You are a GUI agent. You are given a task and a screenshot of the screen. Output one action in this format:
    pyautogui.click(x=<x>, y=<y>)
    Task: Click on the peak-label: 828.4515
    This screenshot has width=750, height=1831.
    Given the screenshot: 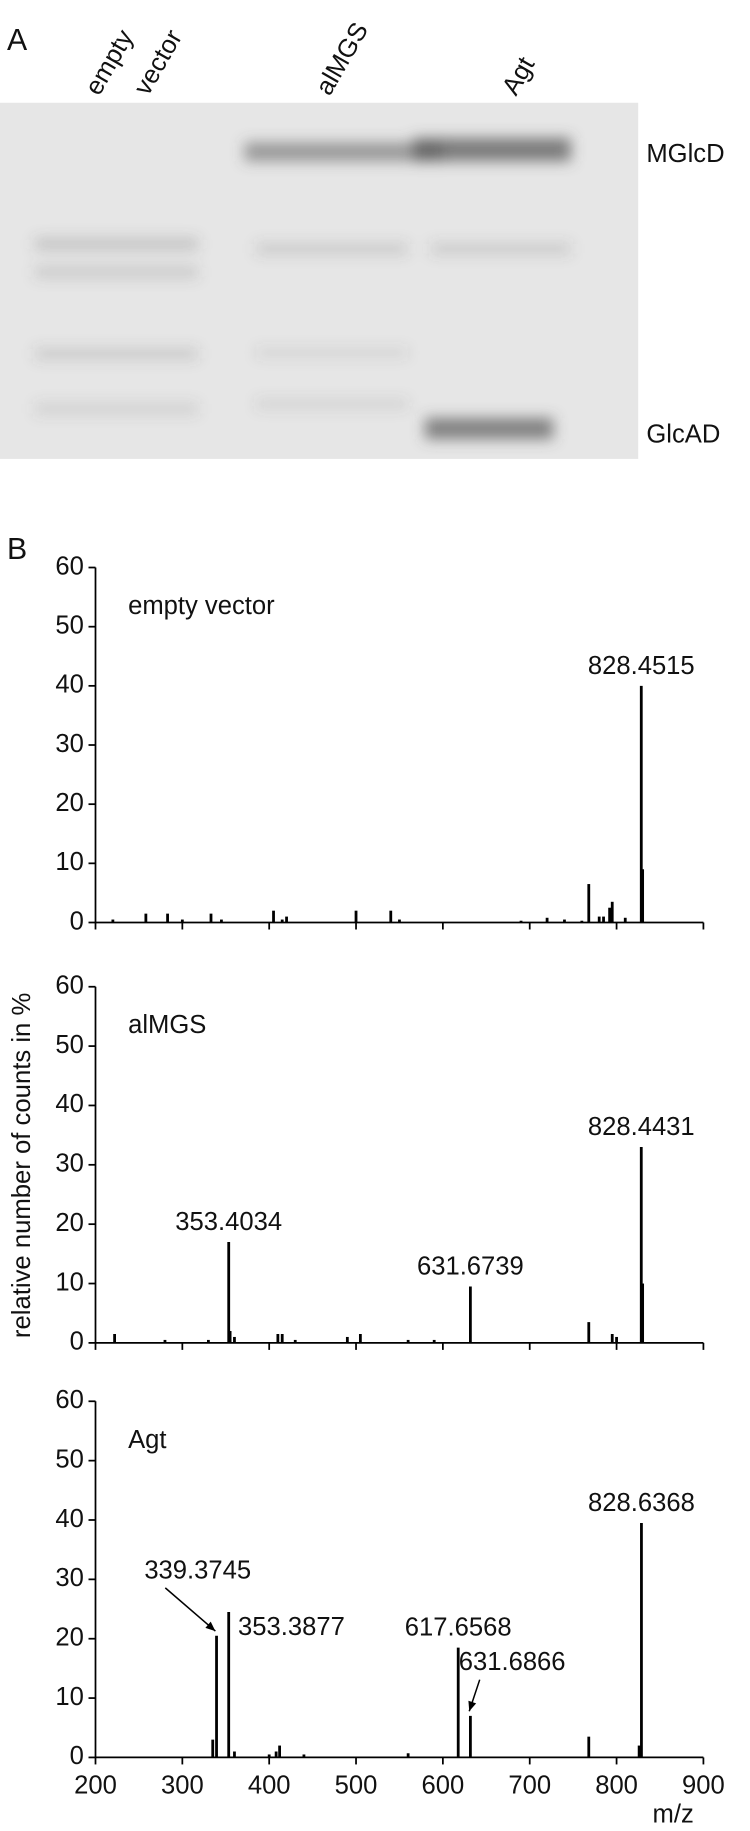 What is the action you would take?
    pyautogui.click(x=641, y=666)
    